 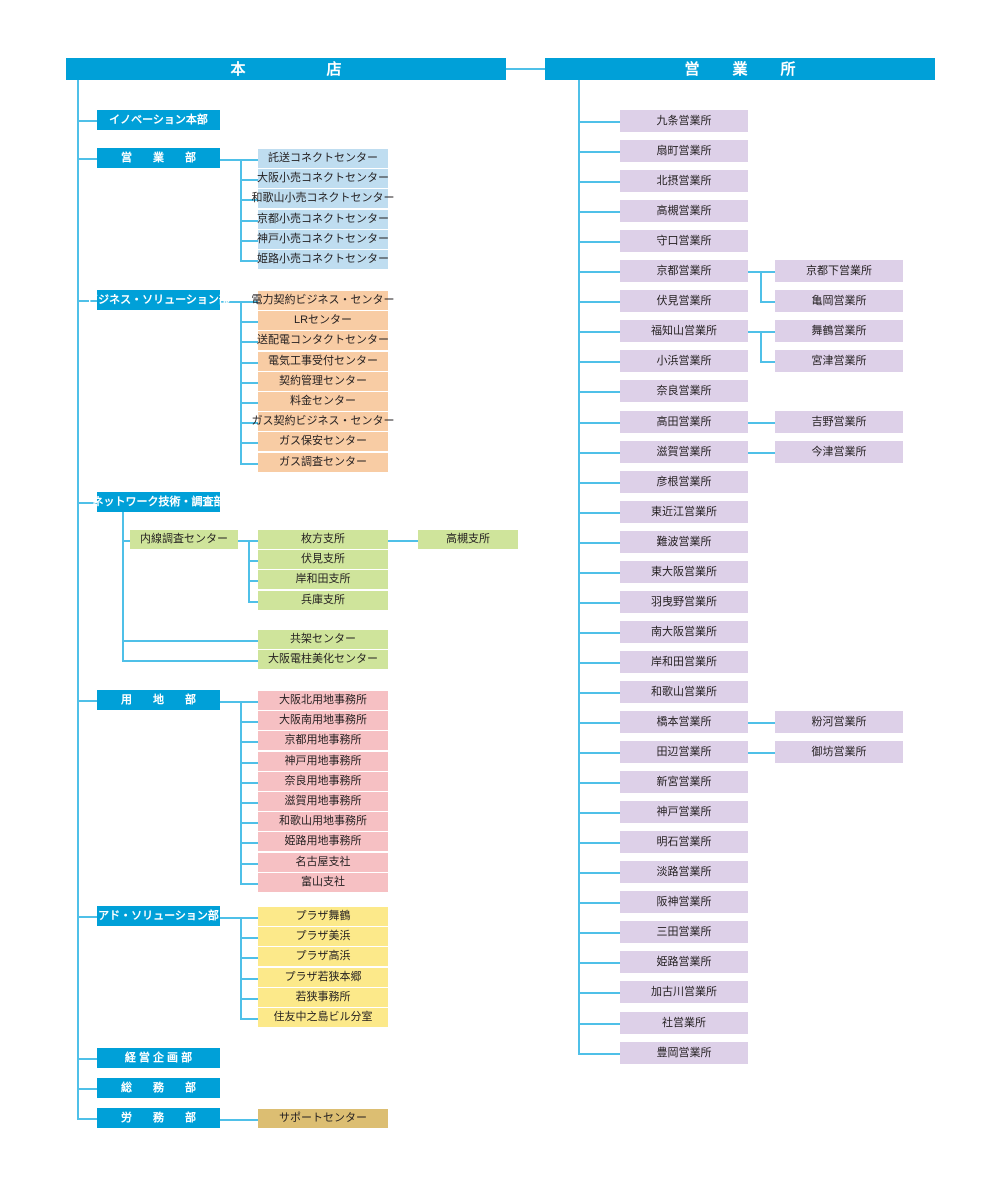 I want to click on child-box: 契約管理センター, so click(x=323, y=381).